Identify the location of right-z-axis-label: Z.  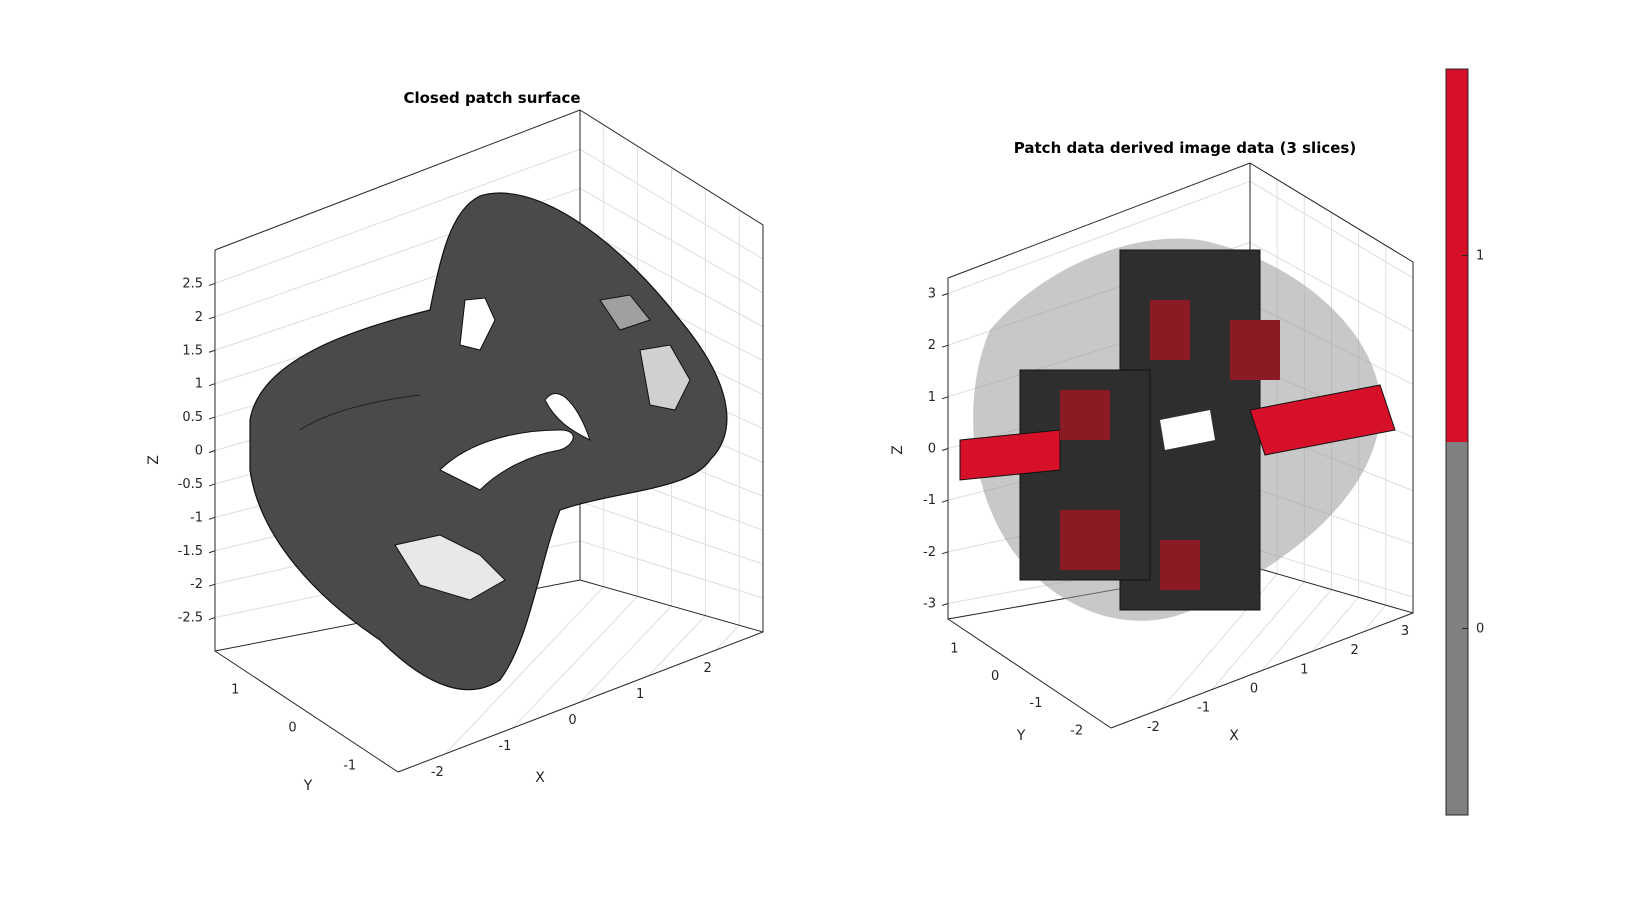
(898, 450).